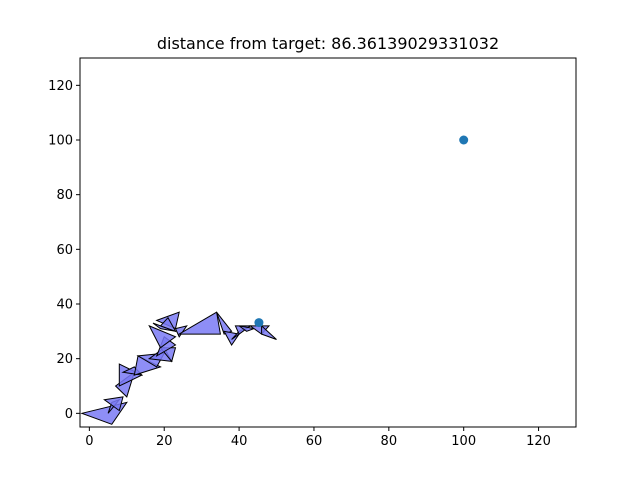  Describe the element at coordinates (464, 140) in the screenshot. I see `target-point` at that location.